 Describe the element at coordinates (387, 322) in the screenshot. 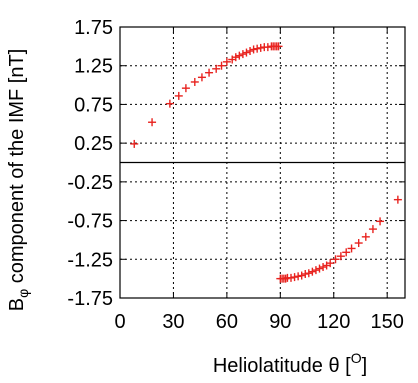

I see `x-tick-label: 150` at that location.